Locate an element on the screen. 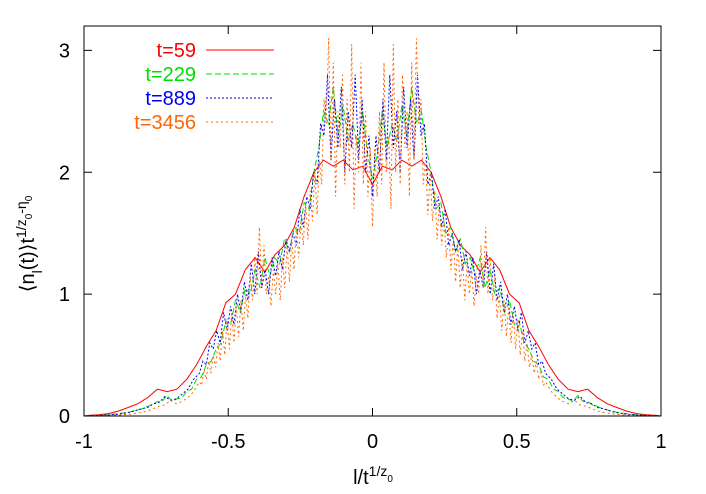  legend-label: t=59 is located at coordinates (176, 51).